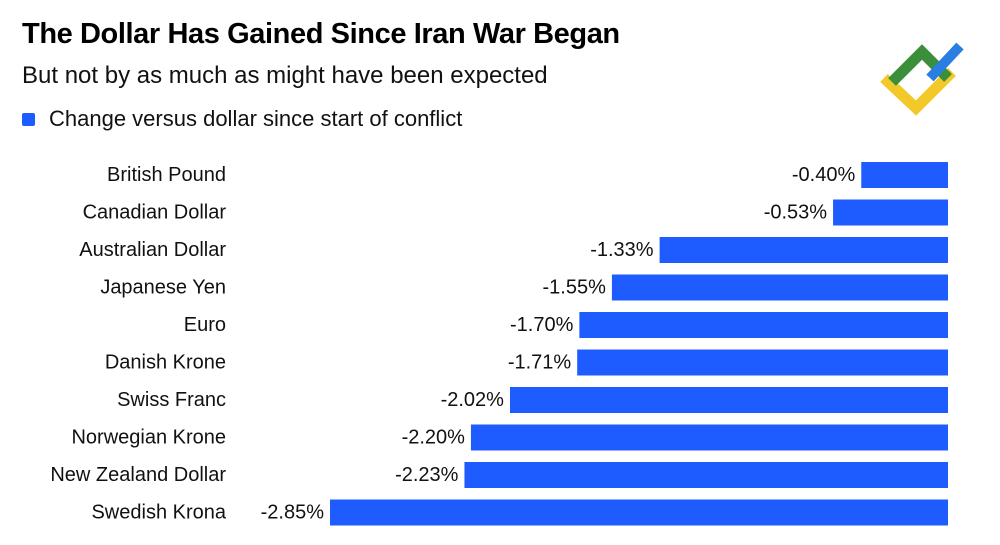 The image size is (1000, 545). Describe the element at coordinates (513, 250) in the screenshot. I see `bar-row: Australian Dollar -1.33%` at that location.